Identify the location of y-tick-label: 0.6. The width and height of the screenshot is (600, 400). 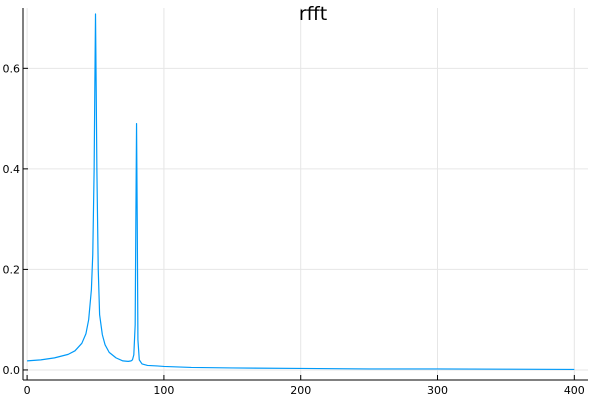
(12, 68).